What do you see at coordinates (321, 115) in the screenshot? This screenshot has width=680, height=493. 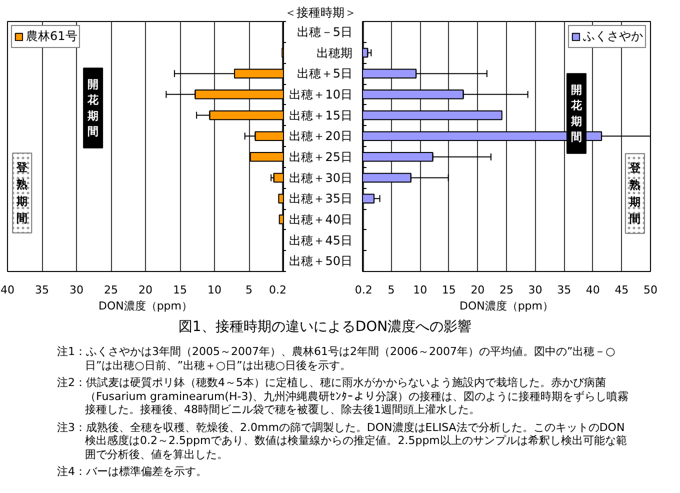 I see `y-tick-label: 出穂＋15日` at bounding box center [321, 115].